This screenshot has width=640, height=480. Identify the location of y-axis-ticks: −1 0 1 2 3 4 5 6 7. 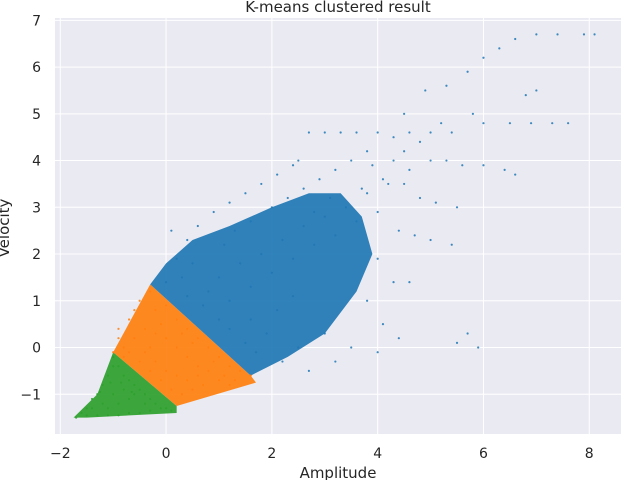
(30, 208).